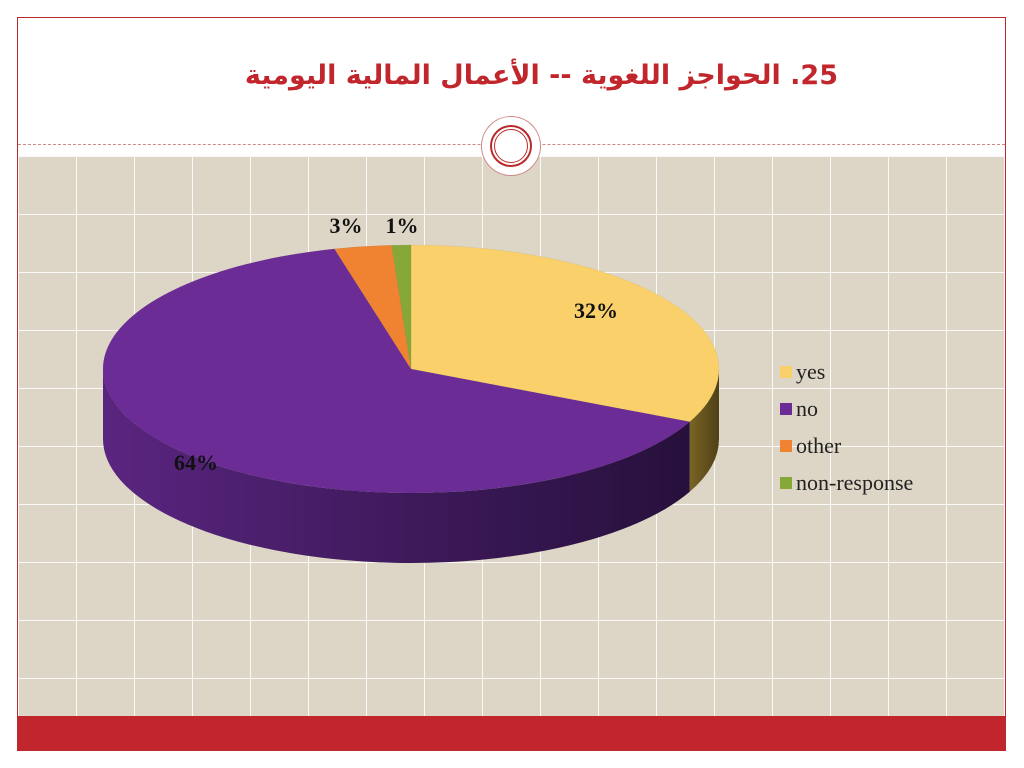 Image resolution: width=1024 pixels, height=768 pixels. I want to click on data-label-other: 3%, so click(346, 225).